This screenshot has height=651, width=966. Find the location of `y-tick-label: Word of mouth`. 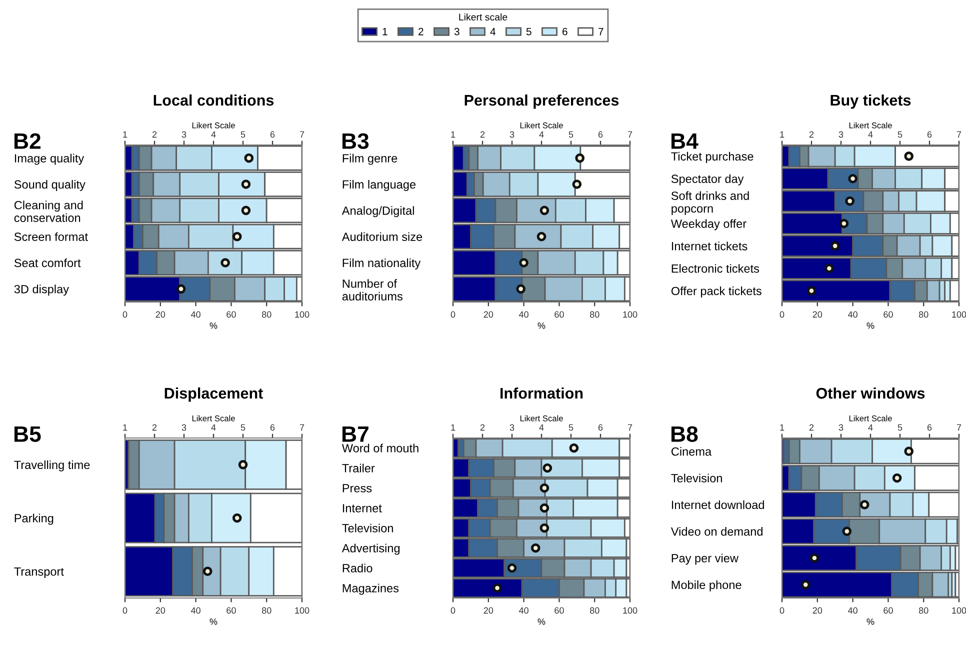

y-tick-label: Word of mouth is located at coordinates (380, 448).